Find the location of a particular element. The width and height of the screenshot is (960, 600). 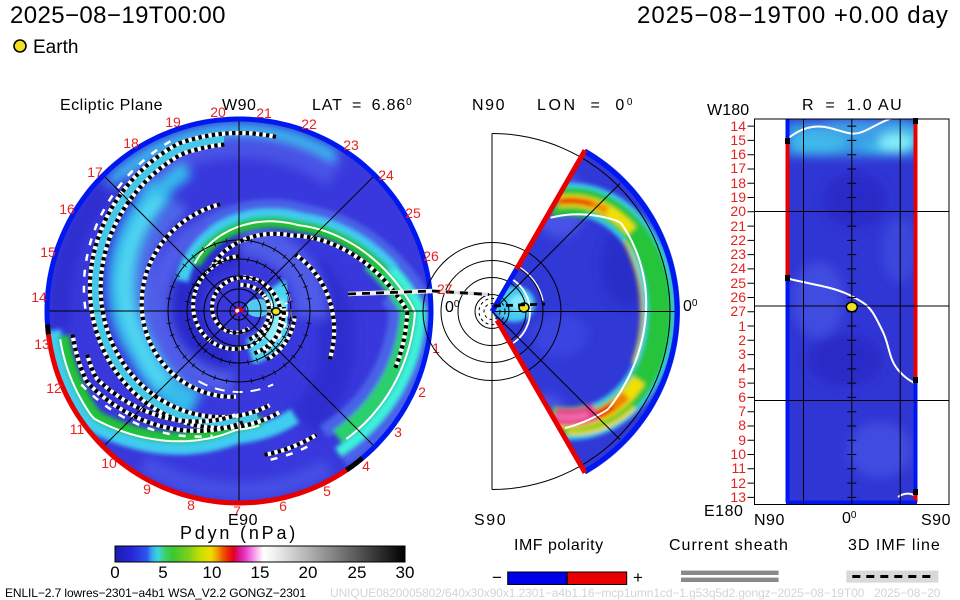

svg-text: 30 is located at coordinates (405, 572).